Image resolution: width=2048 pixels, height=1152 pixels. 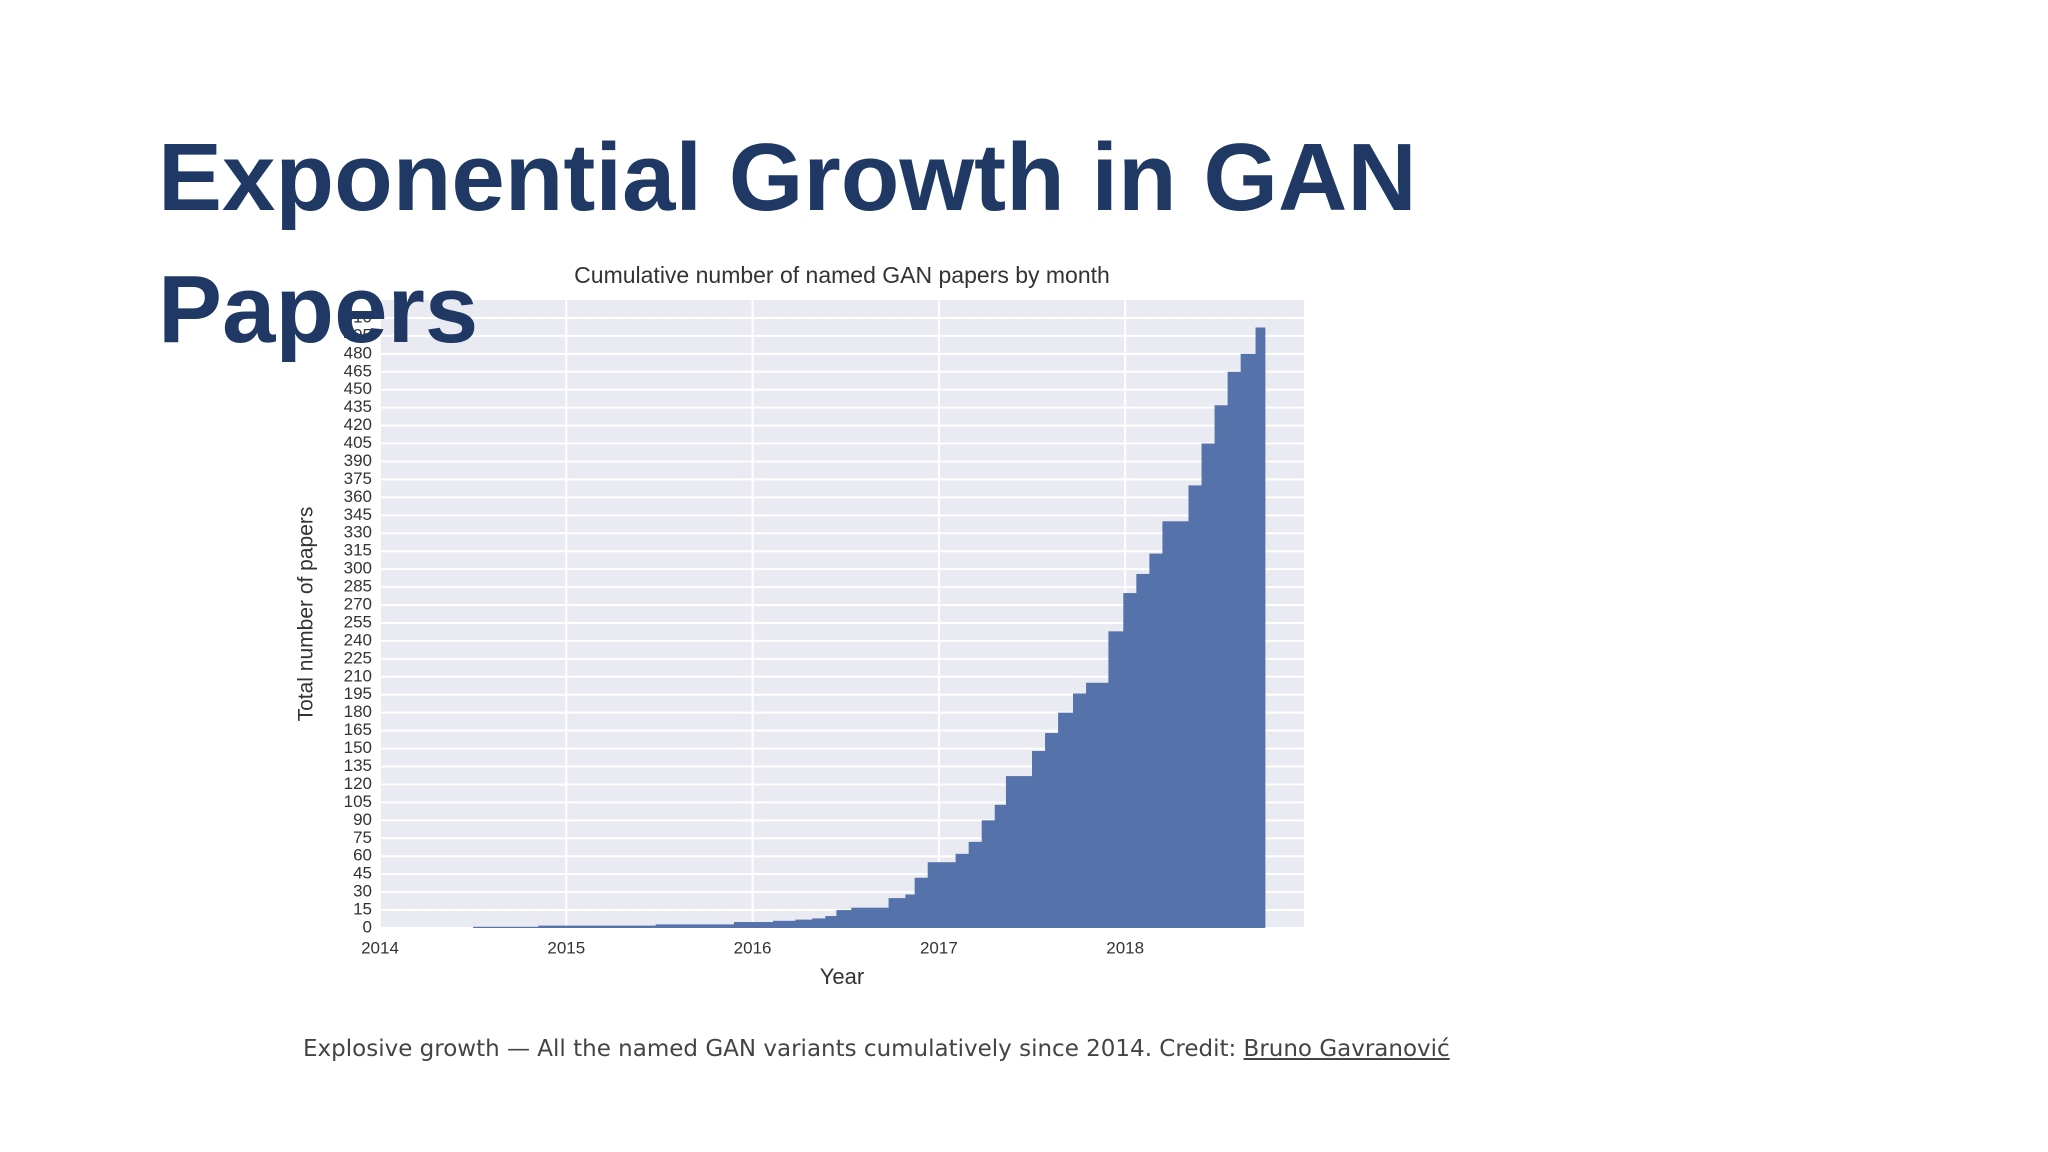 I want to click on y-tick-label: 315, so click(x=358, y=550).